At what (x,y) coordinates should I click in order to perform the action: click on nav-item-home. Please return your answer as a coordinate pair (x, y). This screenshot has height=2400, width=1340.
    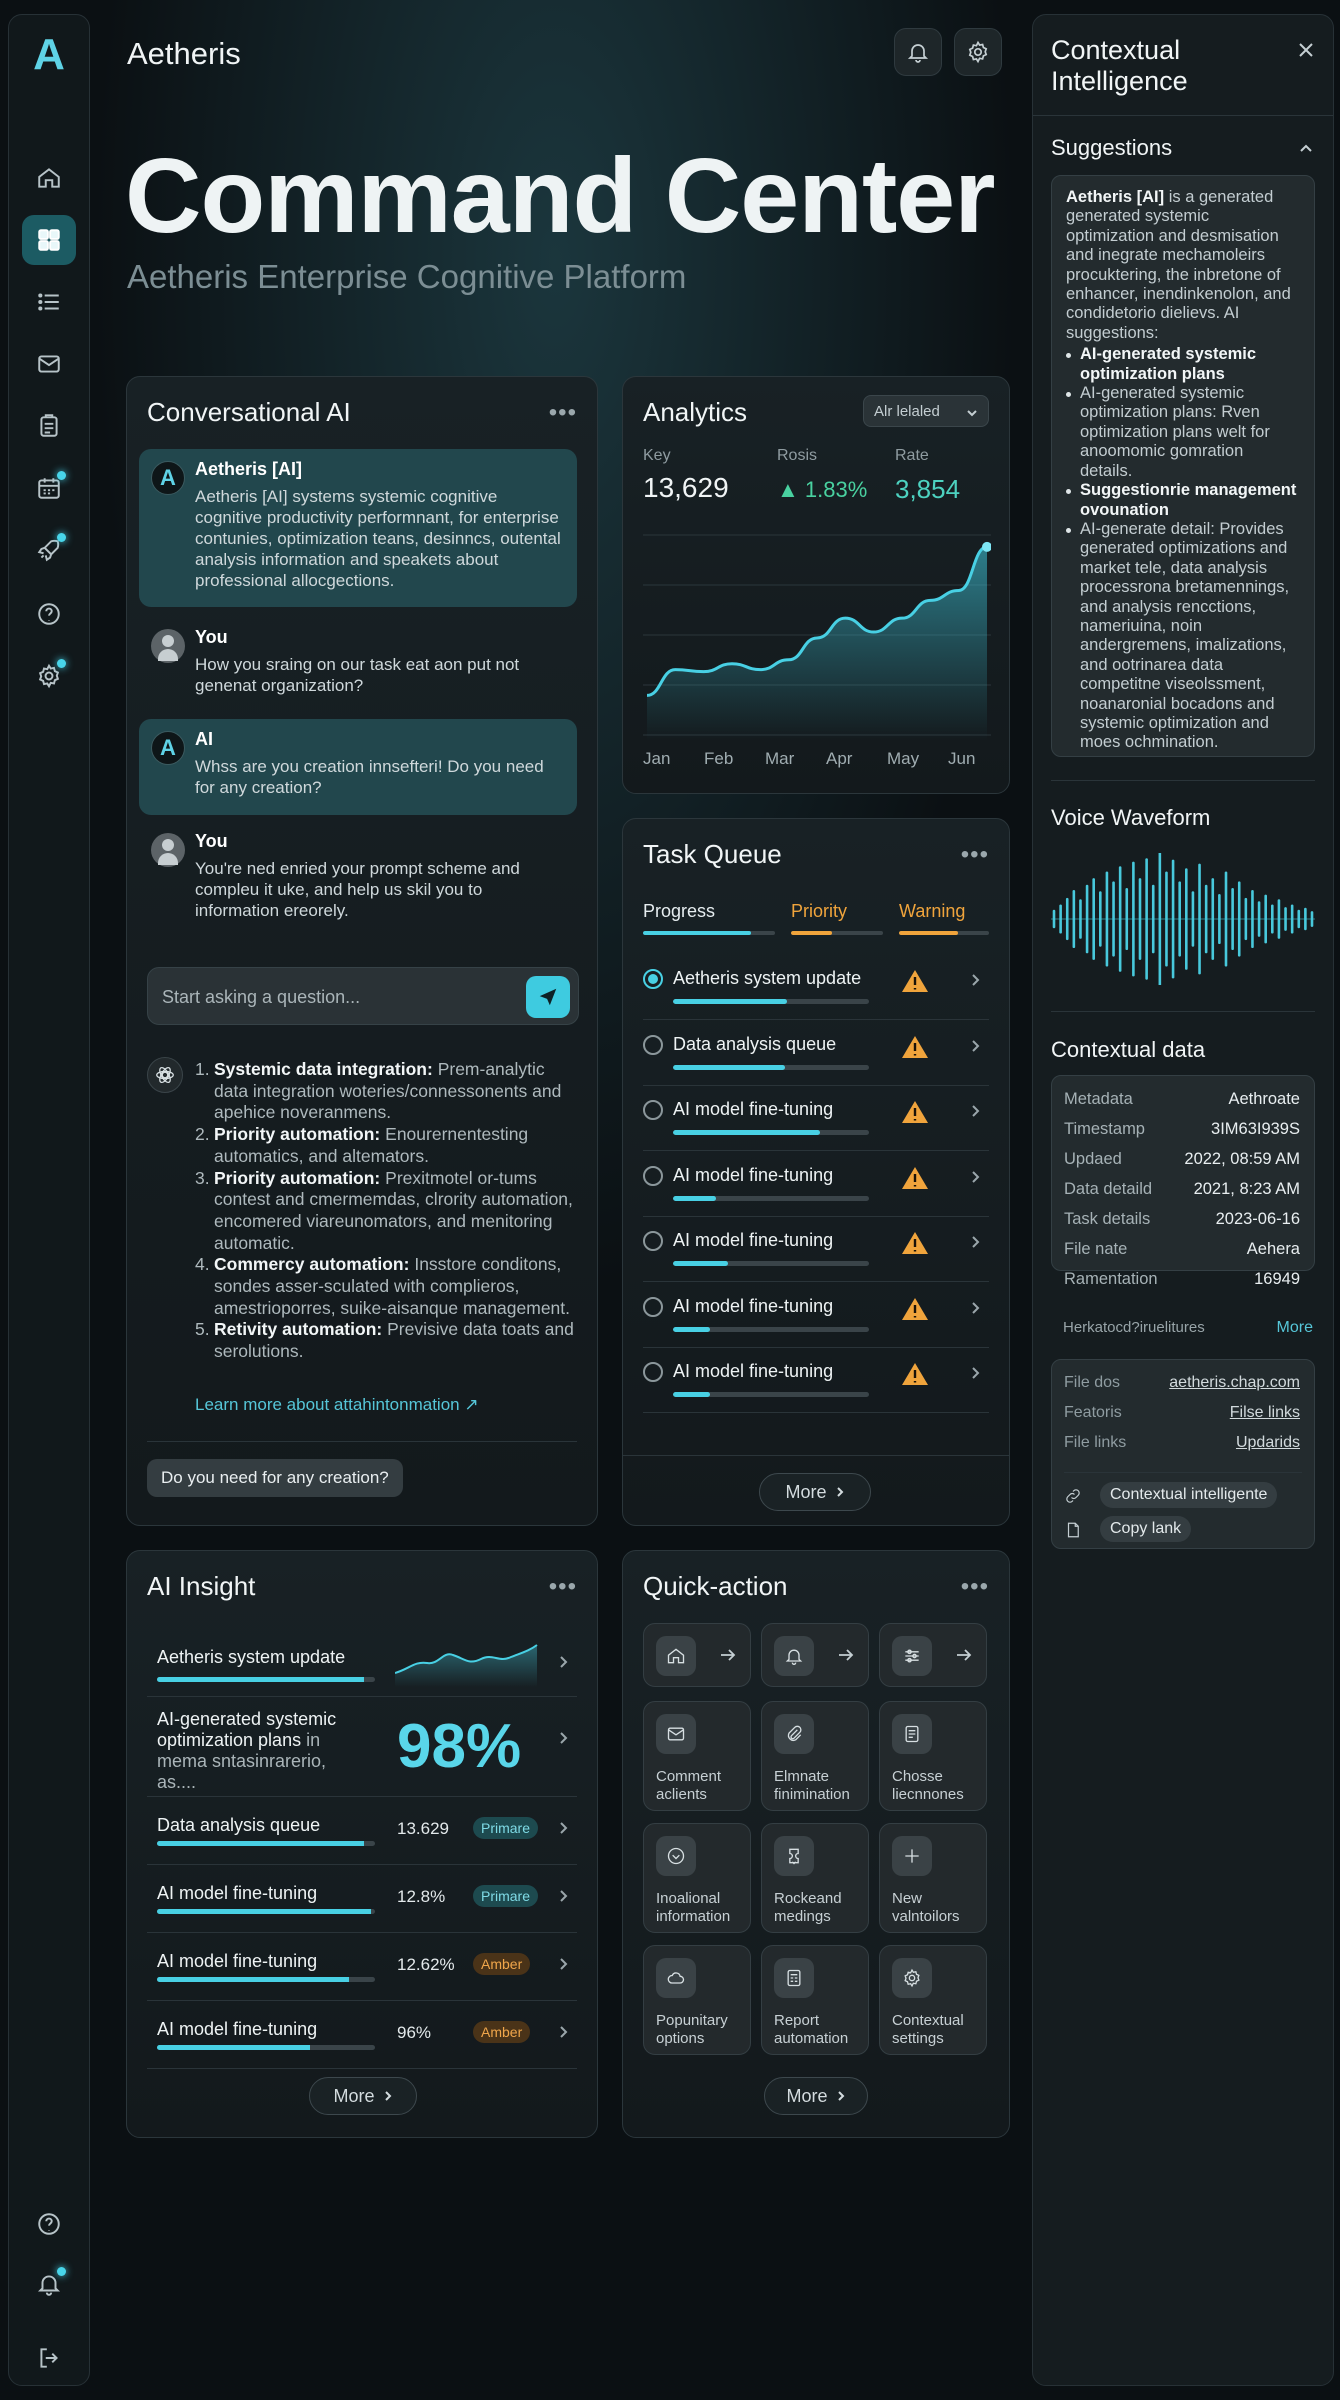
    Looking at the image, I should click on (49, 178).